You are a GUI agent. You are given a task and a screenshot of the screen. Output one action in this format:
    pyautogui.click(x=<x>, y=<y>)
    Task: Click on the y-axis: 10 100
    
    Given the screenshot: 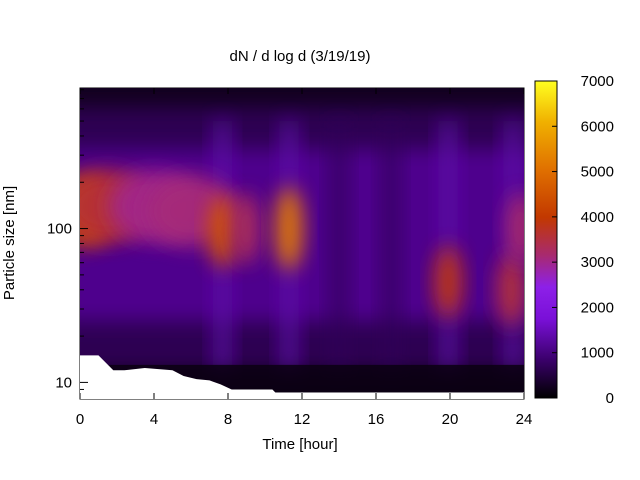 What is the action you would take?
    pyautogui.click(x=67, y=240)
    